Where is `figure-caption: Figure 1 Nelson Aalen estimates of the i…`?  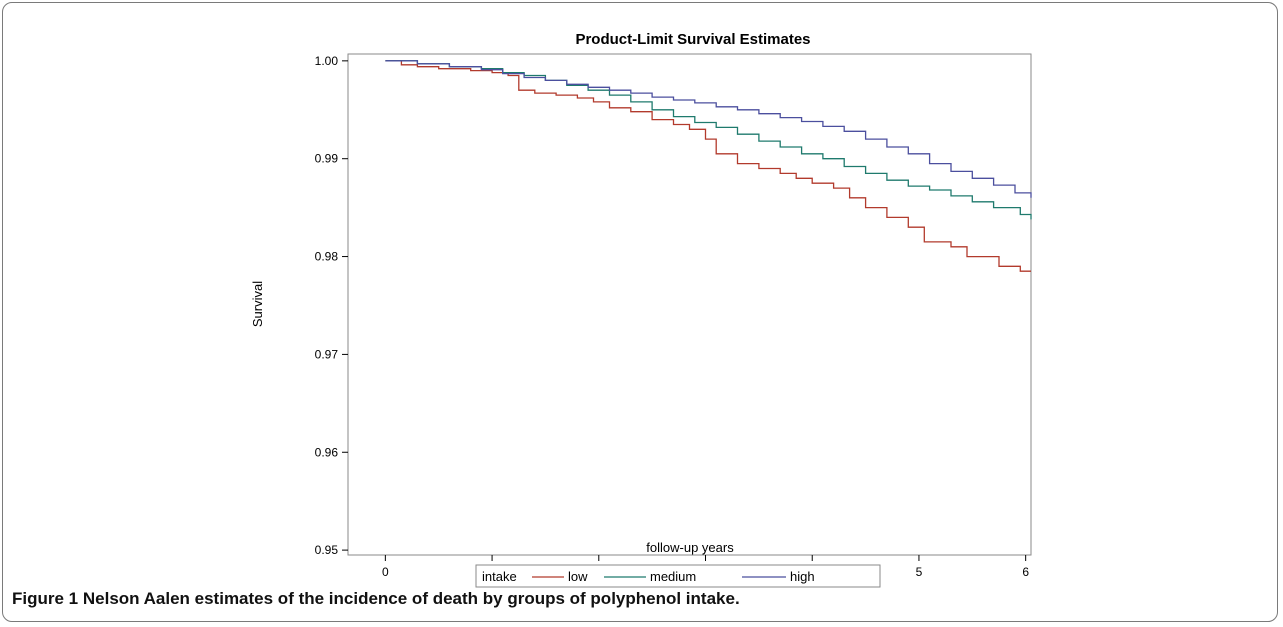 figure-caption: Figure 1 Nelson Aalen estimates of the i… is located at coordinates (637, 599).